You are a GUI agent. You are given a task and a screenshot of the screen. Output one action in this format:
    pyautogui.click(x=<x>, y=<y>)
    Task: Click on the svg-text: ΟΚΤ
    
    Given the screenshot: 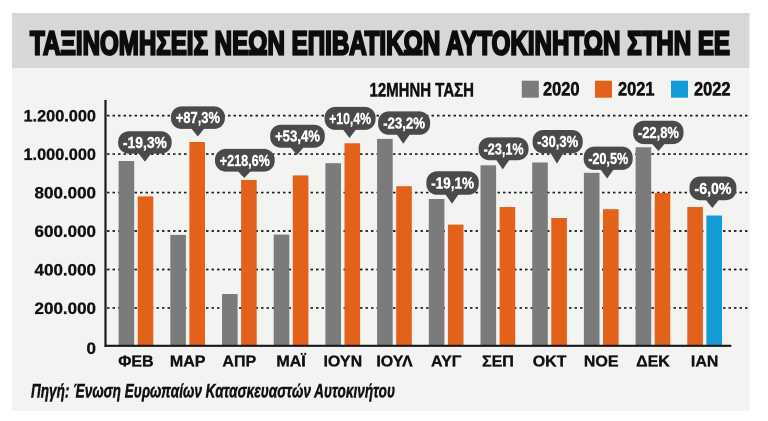 What is the action you would take?
    pyautogui.click(x=550, y=362)
    